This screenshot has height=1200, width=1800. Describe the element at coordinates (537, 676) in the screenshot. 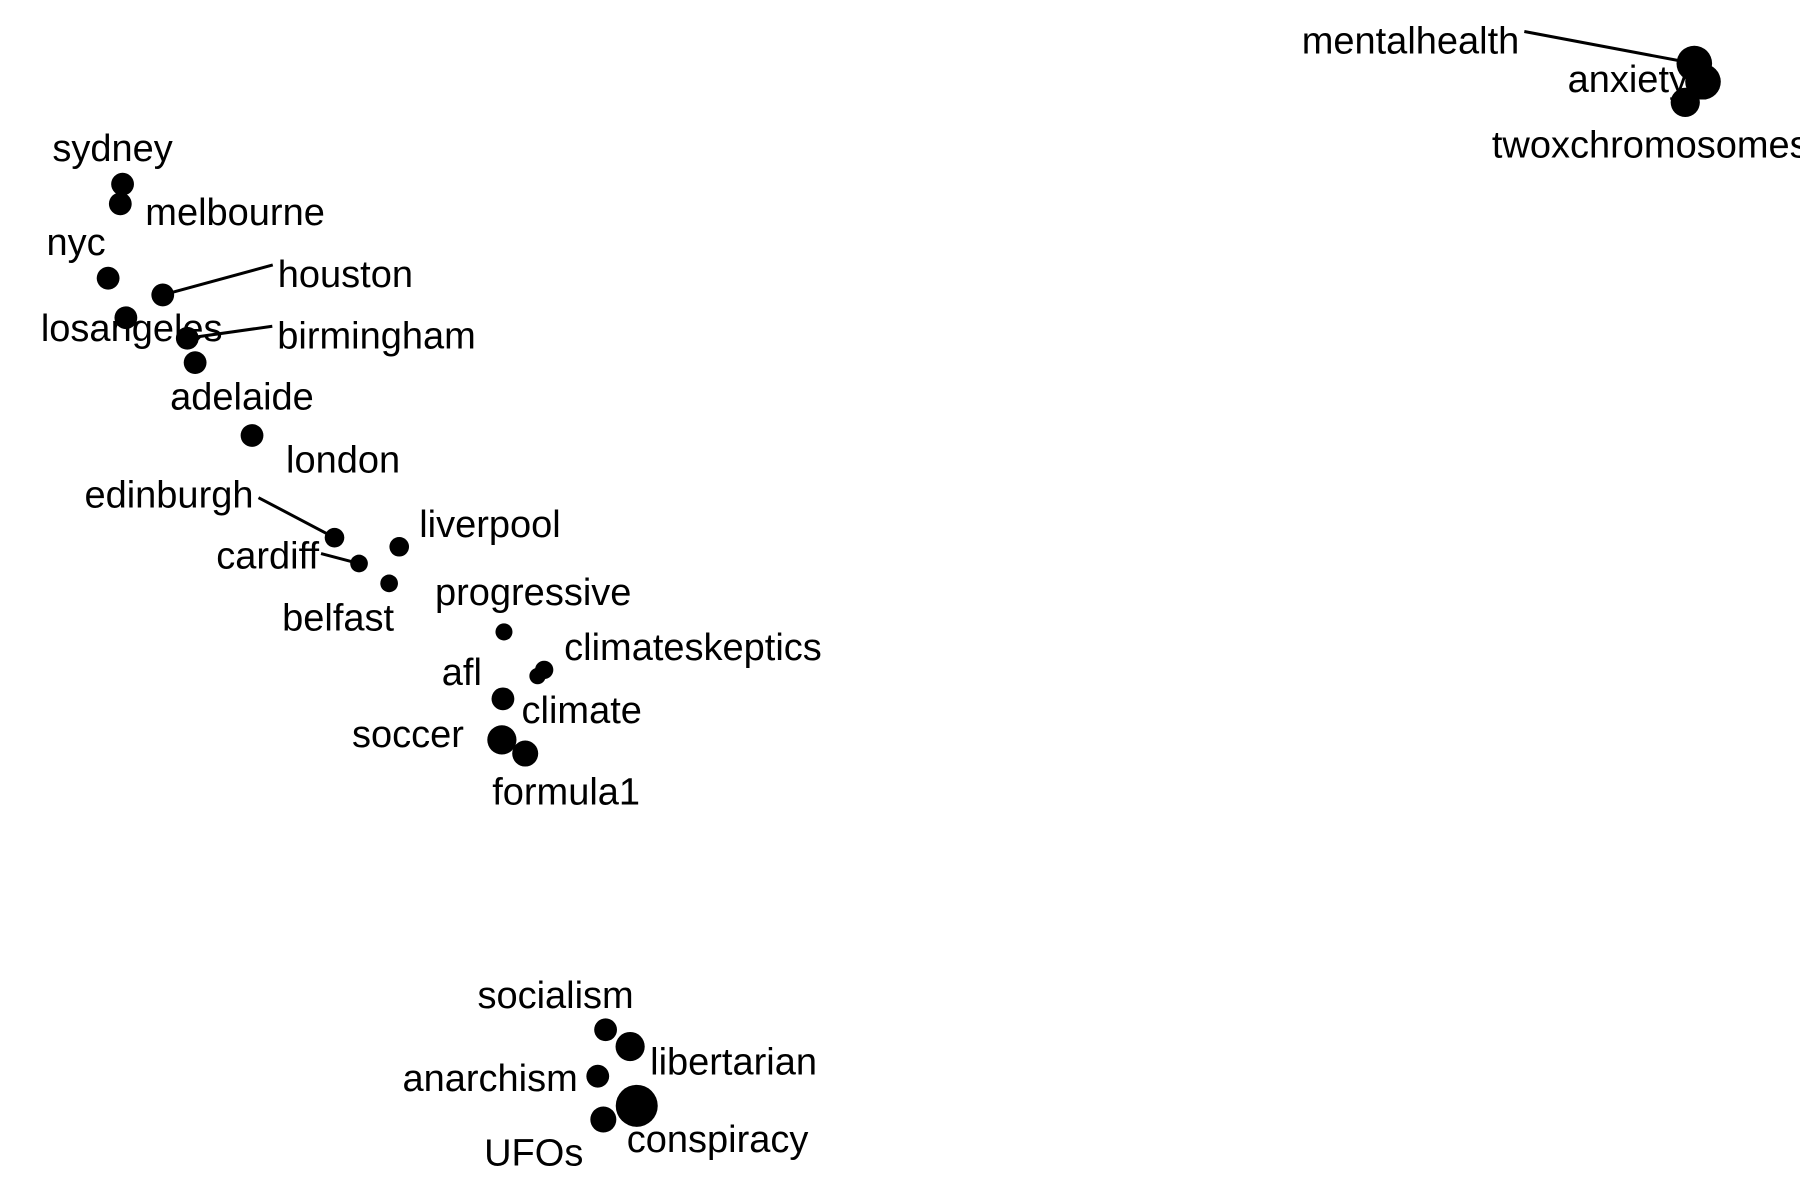

I see `point-climate` at that location.